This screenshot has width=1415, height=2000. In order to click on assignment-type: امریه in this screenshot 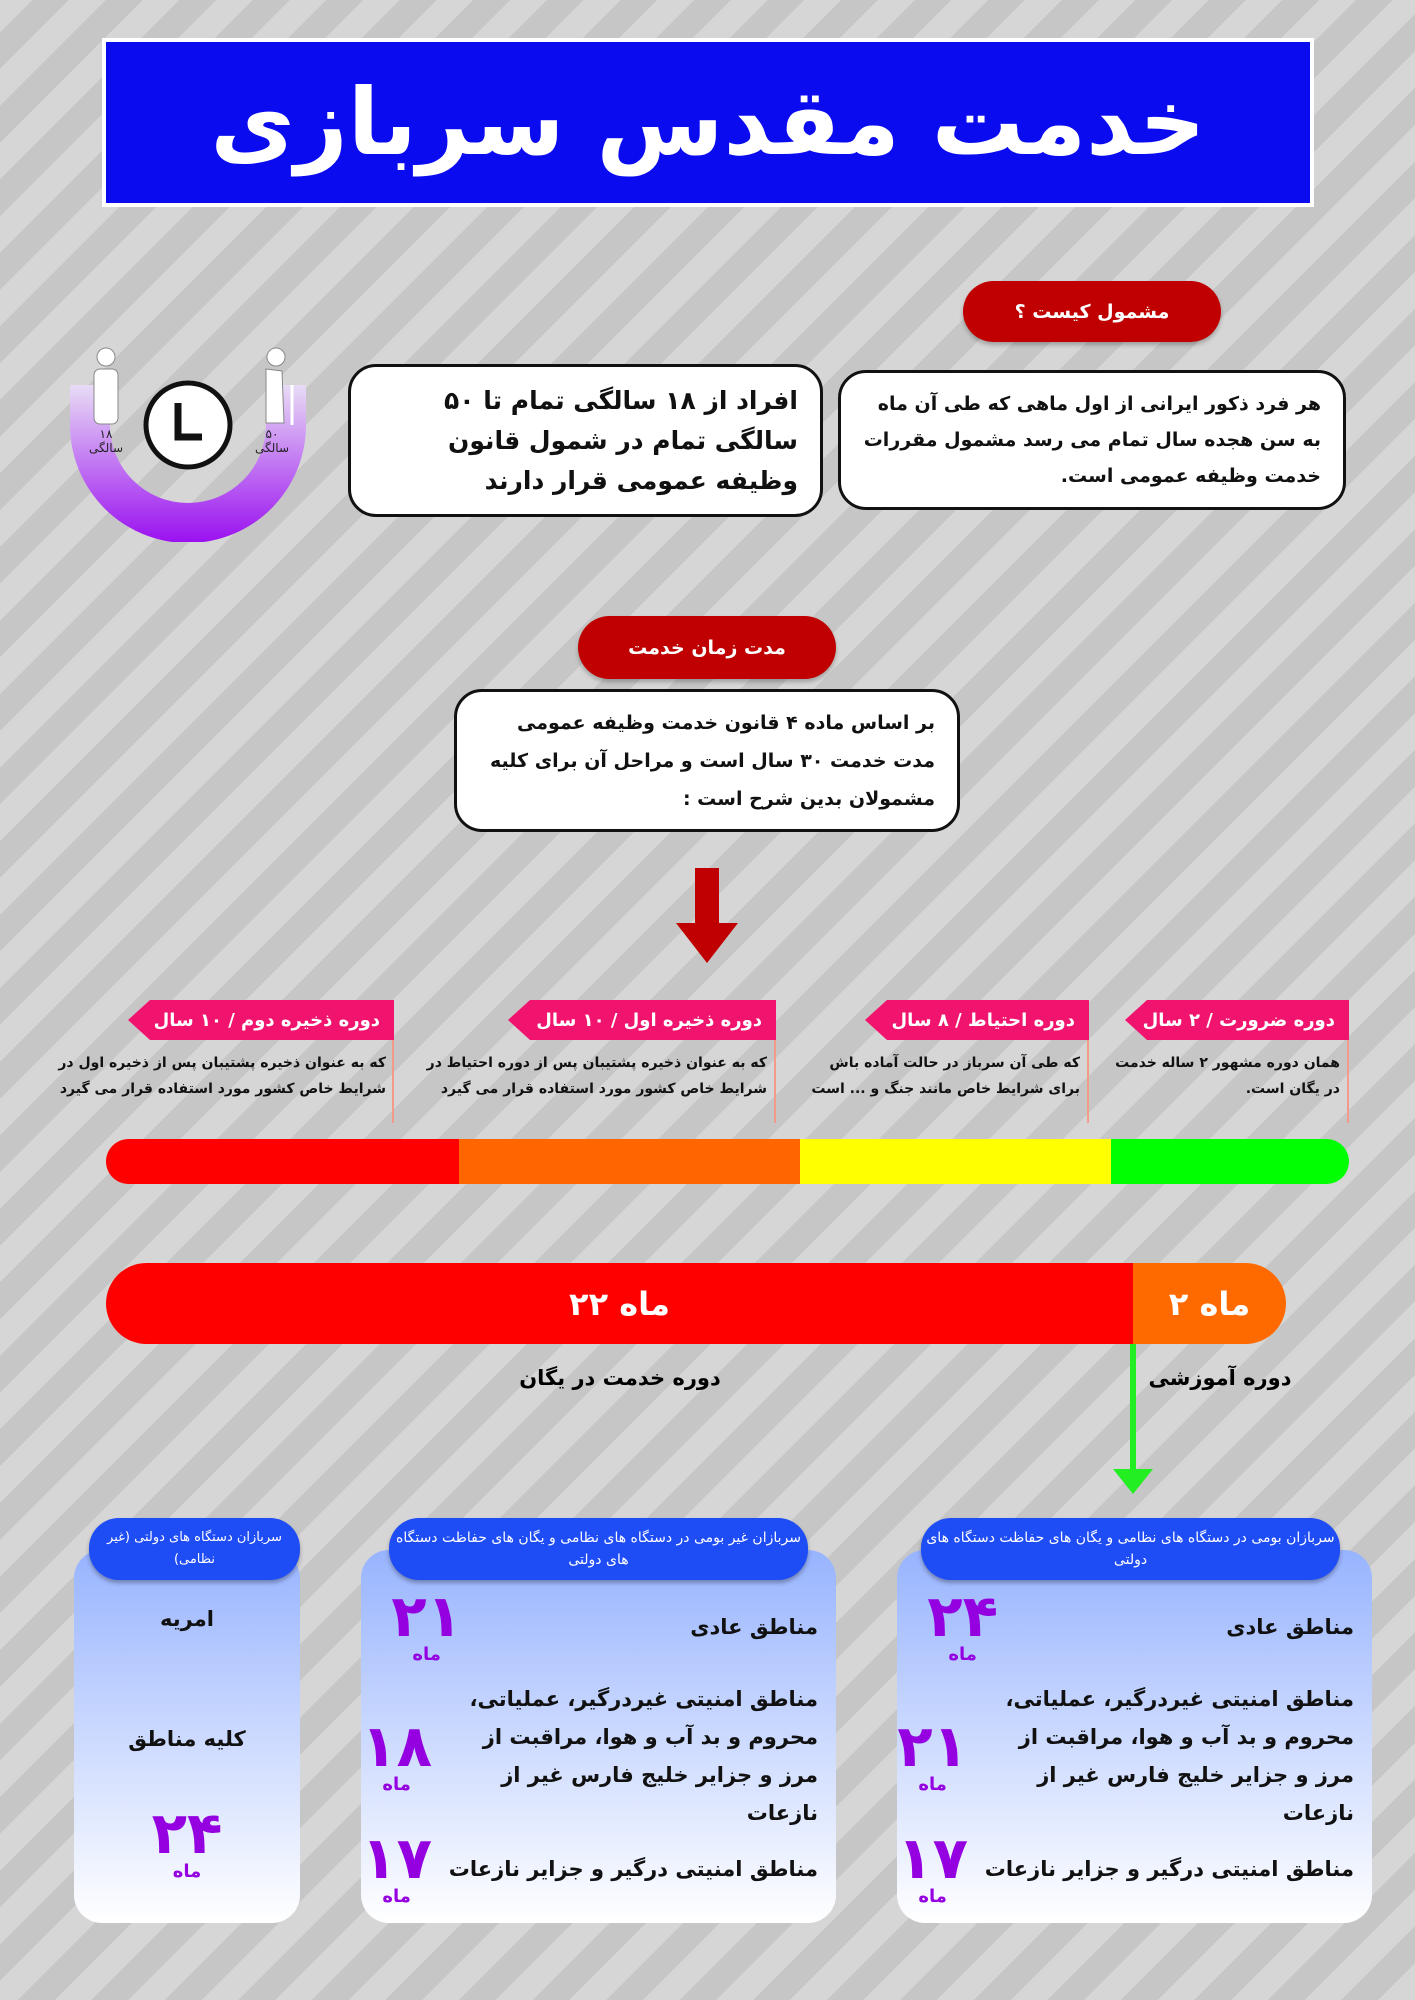, I will do `click(187, 1619)`.